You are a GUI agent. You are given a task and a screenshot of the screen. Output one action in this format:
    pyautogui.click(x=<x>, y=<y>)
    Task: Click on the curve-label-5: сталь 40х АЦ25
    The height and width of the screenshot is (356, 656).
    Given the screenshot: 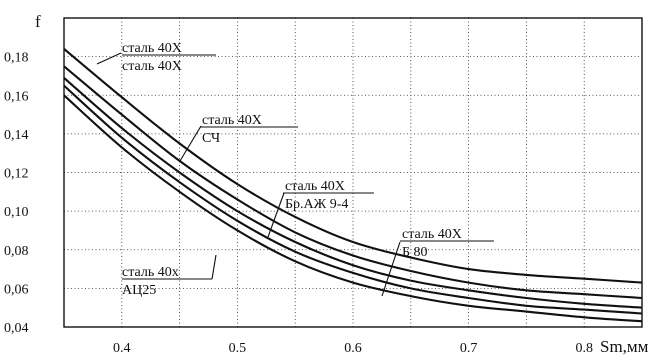 What is the action you would take?
    pyautogui.click(x=169, y=276)
    